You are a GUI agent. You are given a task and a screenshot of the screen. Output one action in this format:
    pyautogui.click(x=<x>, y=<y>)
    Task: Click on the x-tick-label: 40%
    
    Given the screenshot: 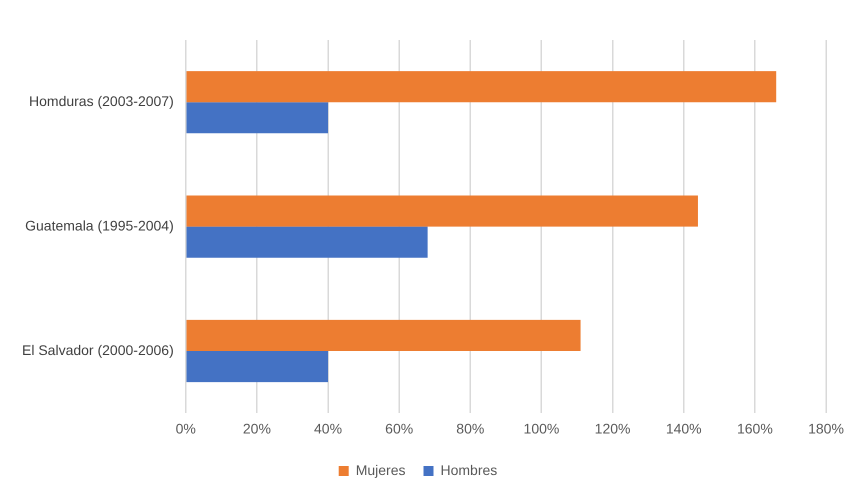 What is the action you would take?
    pyautogui.click(x=328, y=428)
    